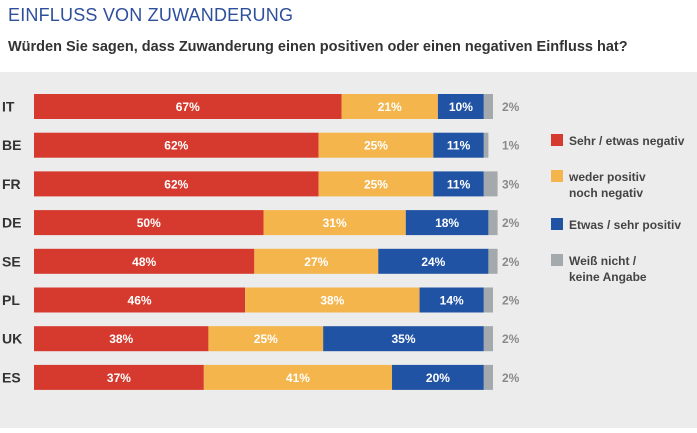 This screenshot has width=697, height=433. What do you see at coordinates (11, 145) in the screenshot?
I see `category-label: BE` at bounding box center [11, 145].